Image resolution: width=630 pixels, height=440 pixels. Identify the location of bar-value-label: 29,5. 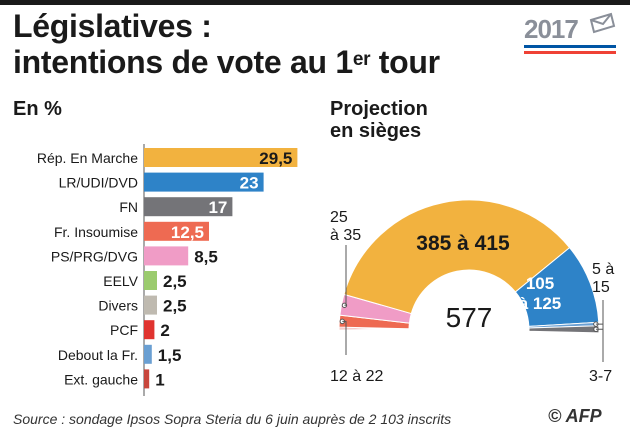
(275, 158).